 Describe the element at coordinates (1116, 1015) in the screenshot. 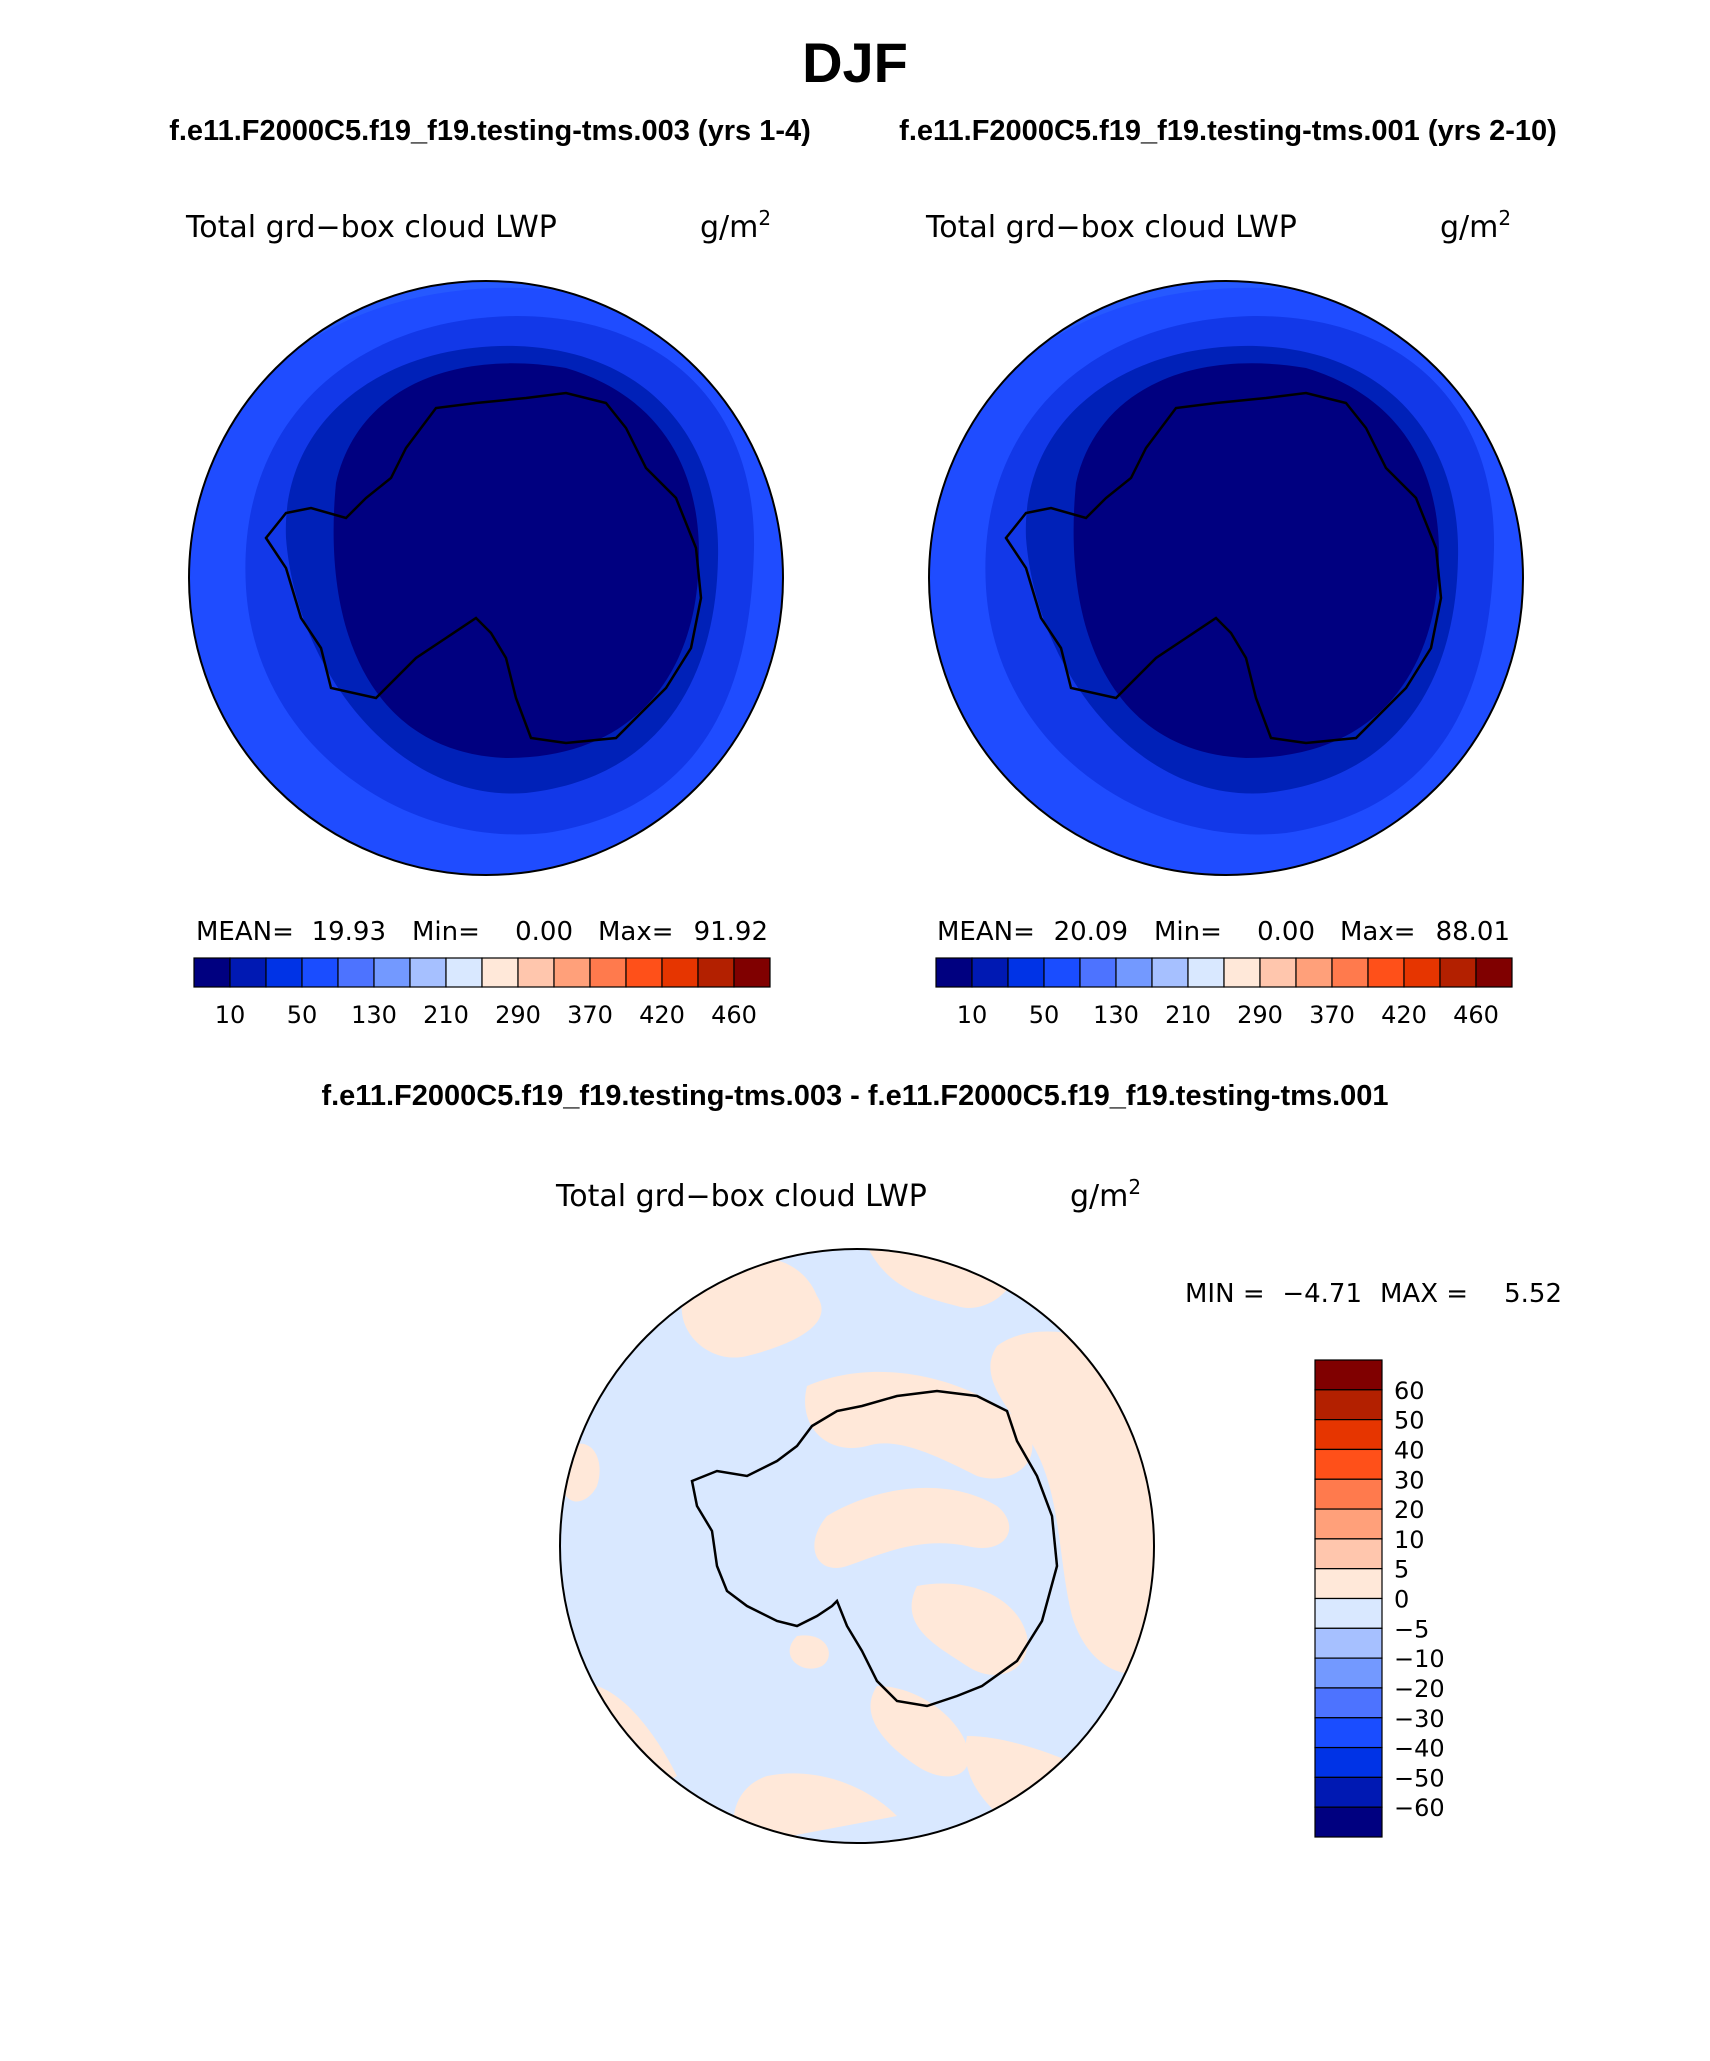

I see `colorbar-tick-label: 130` at that location.